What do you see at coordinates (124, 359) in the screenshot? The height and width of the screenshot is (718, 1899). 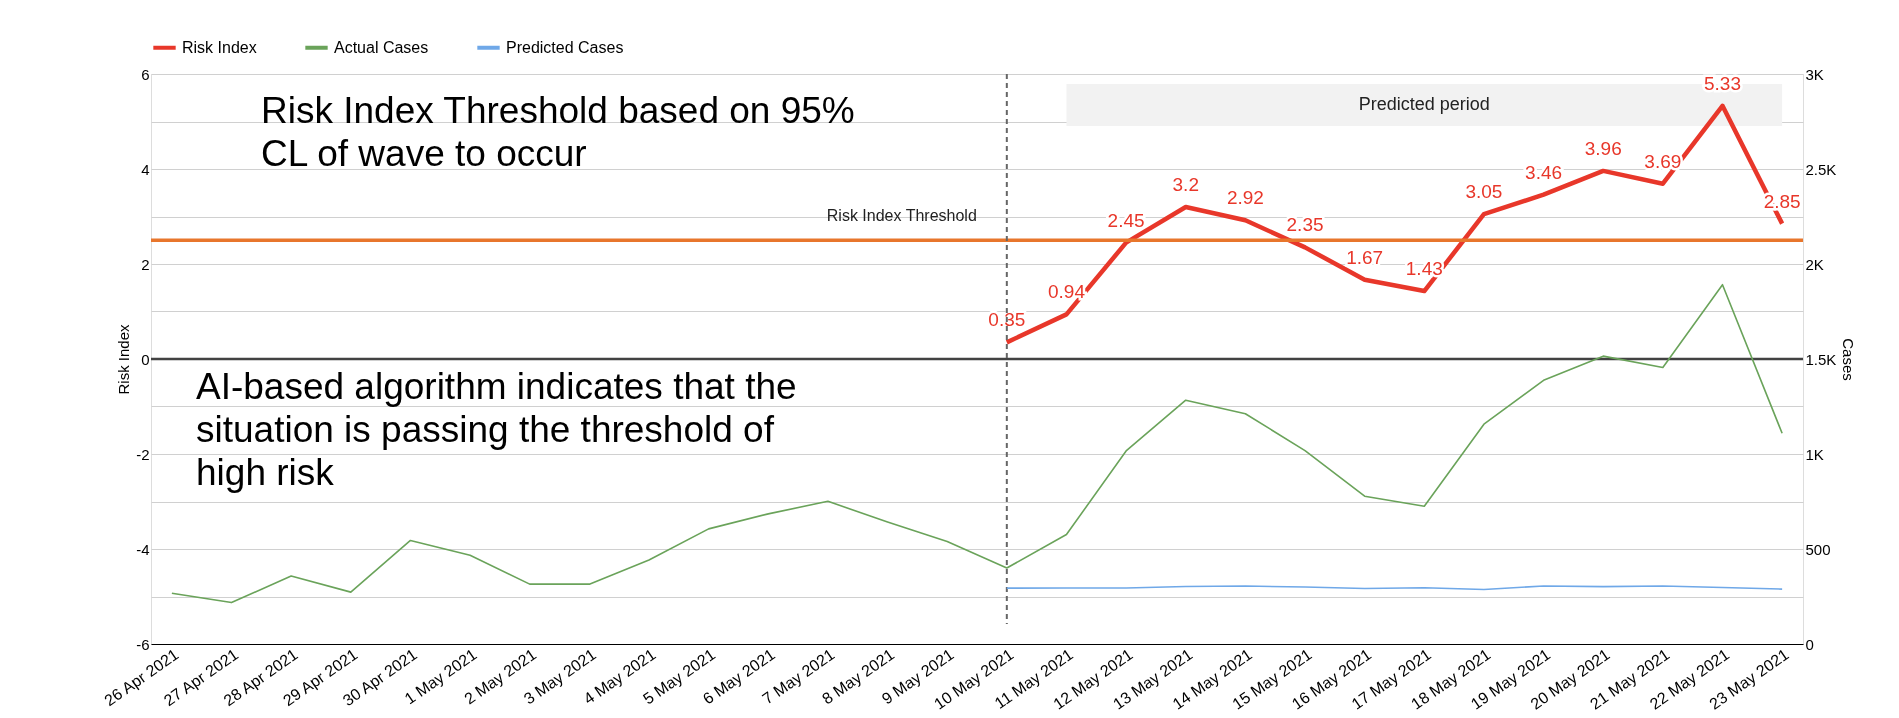 I see `y-axis-title: Risk Index` at bounding box center [124, 359].